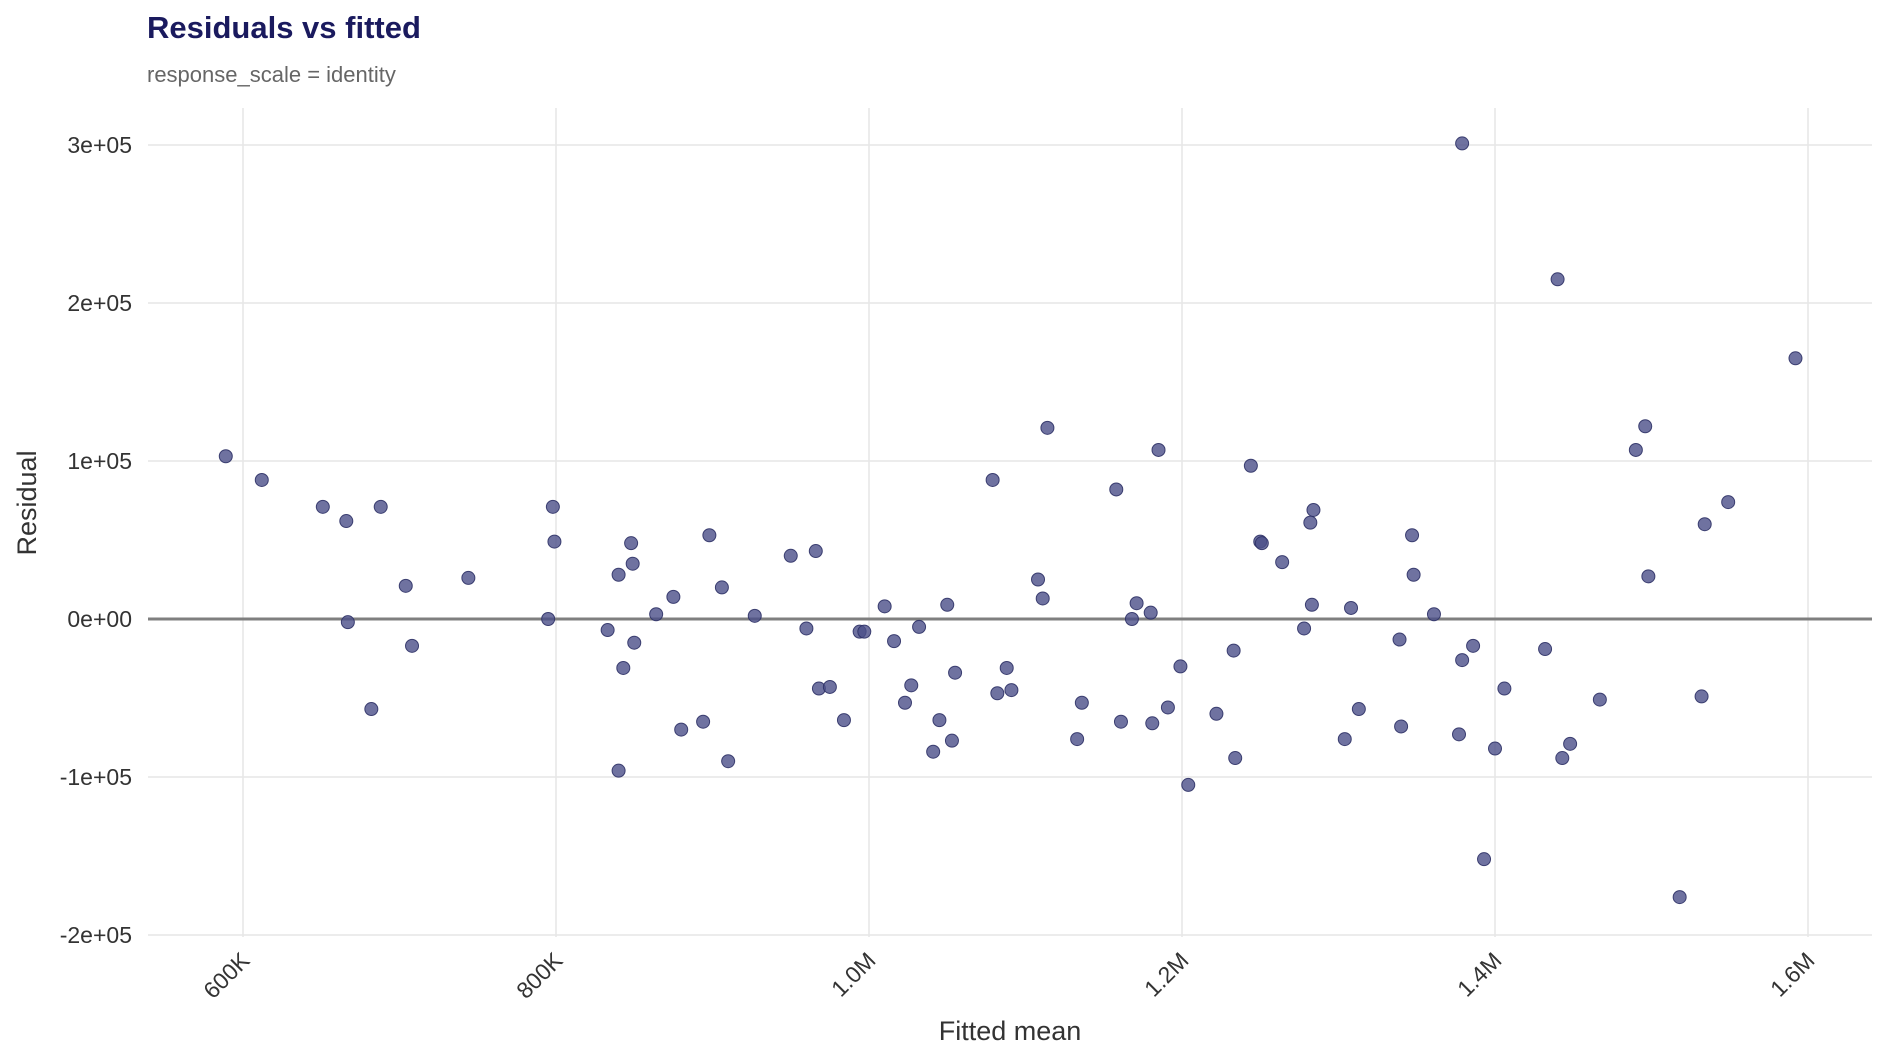 The width and height of the screenshot is (1889, 1062). I want to click on x-tick-label: 600K, so click(226, 975).